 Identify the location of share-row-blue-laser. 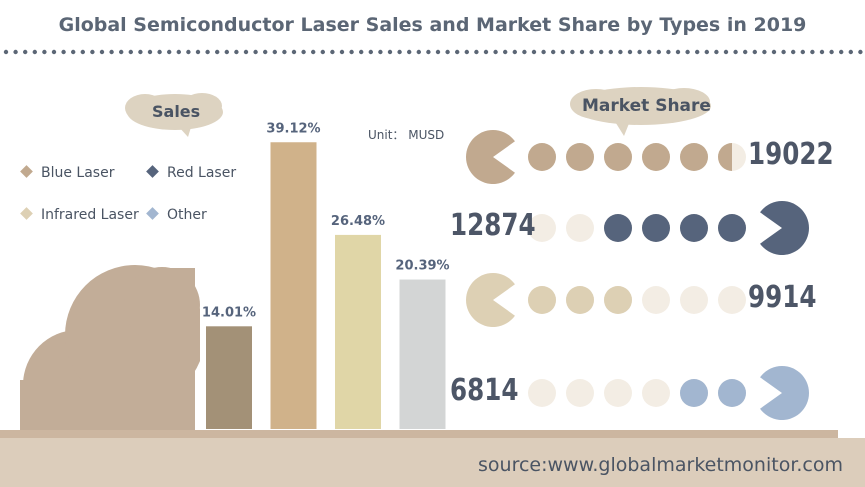
(606, 157).